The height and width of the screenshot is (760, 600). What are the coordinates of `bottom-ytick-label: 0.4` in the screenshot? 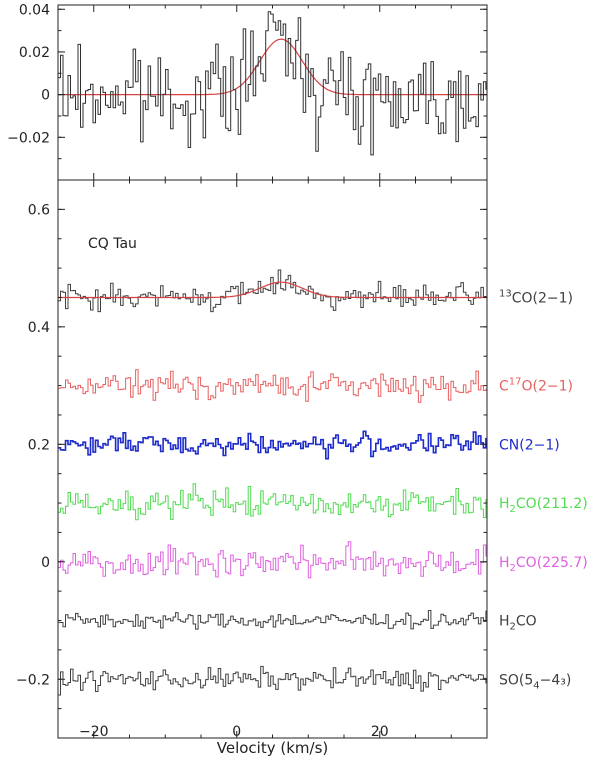 It's located at (39, 328).